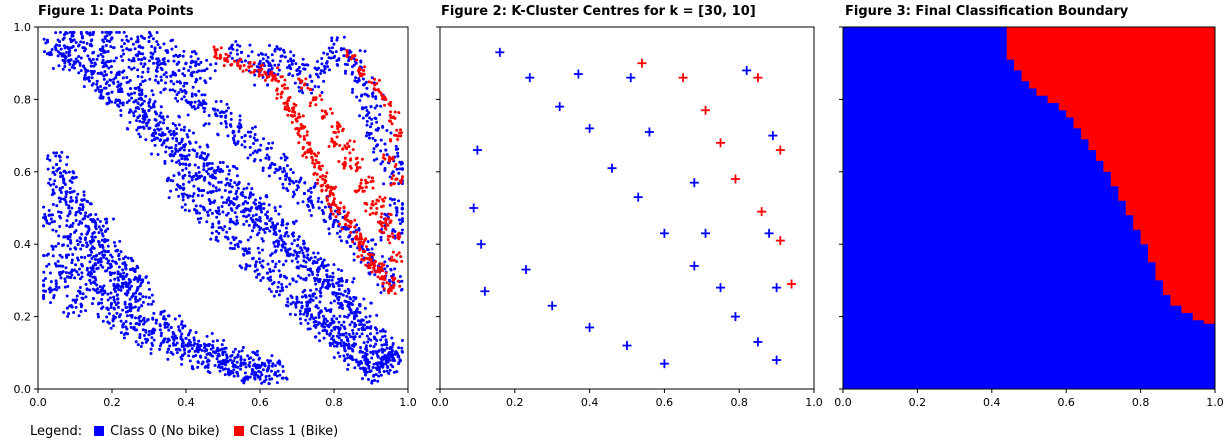  I want to click on x-tick-label: 0.6, so click(1066, 402).